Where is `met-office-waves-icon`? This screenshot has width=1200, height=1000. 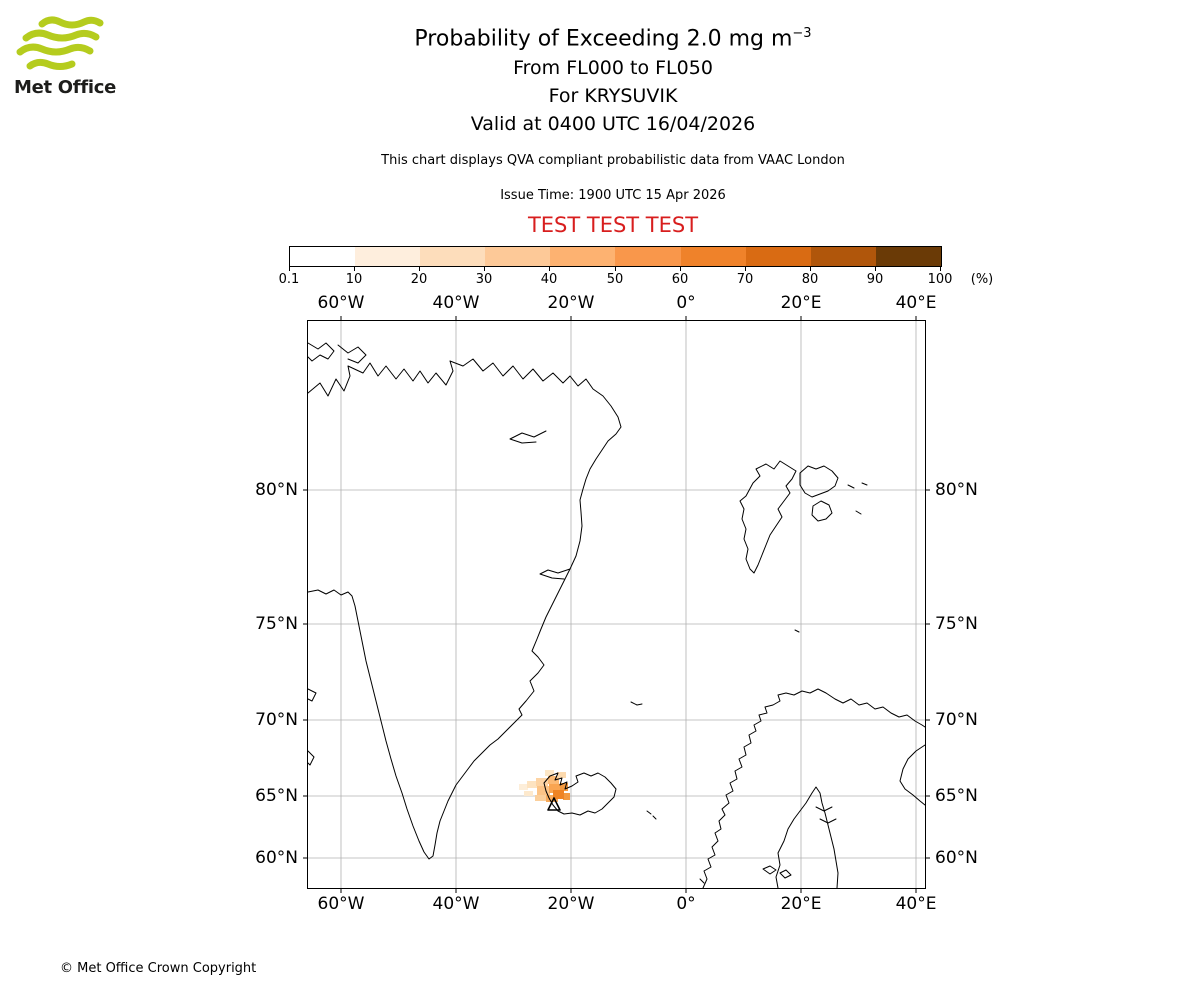
met-office-waves-icon is located at coordinates (60, 43).